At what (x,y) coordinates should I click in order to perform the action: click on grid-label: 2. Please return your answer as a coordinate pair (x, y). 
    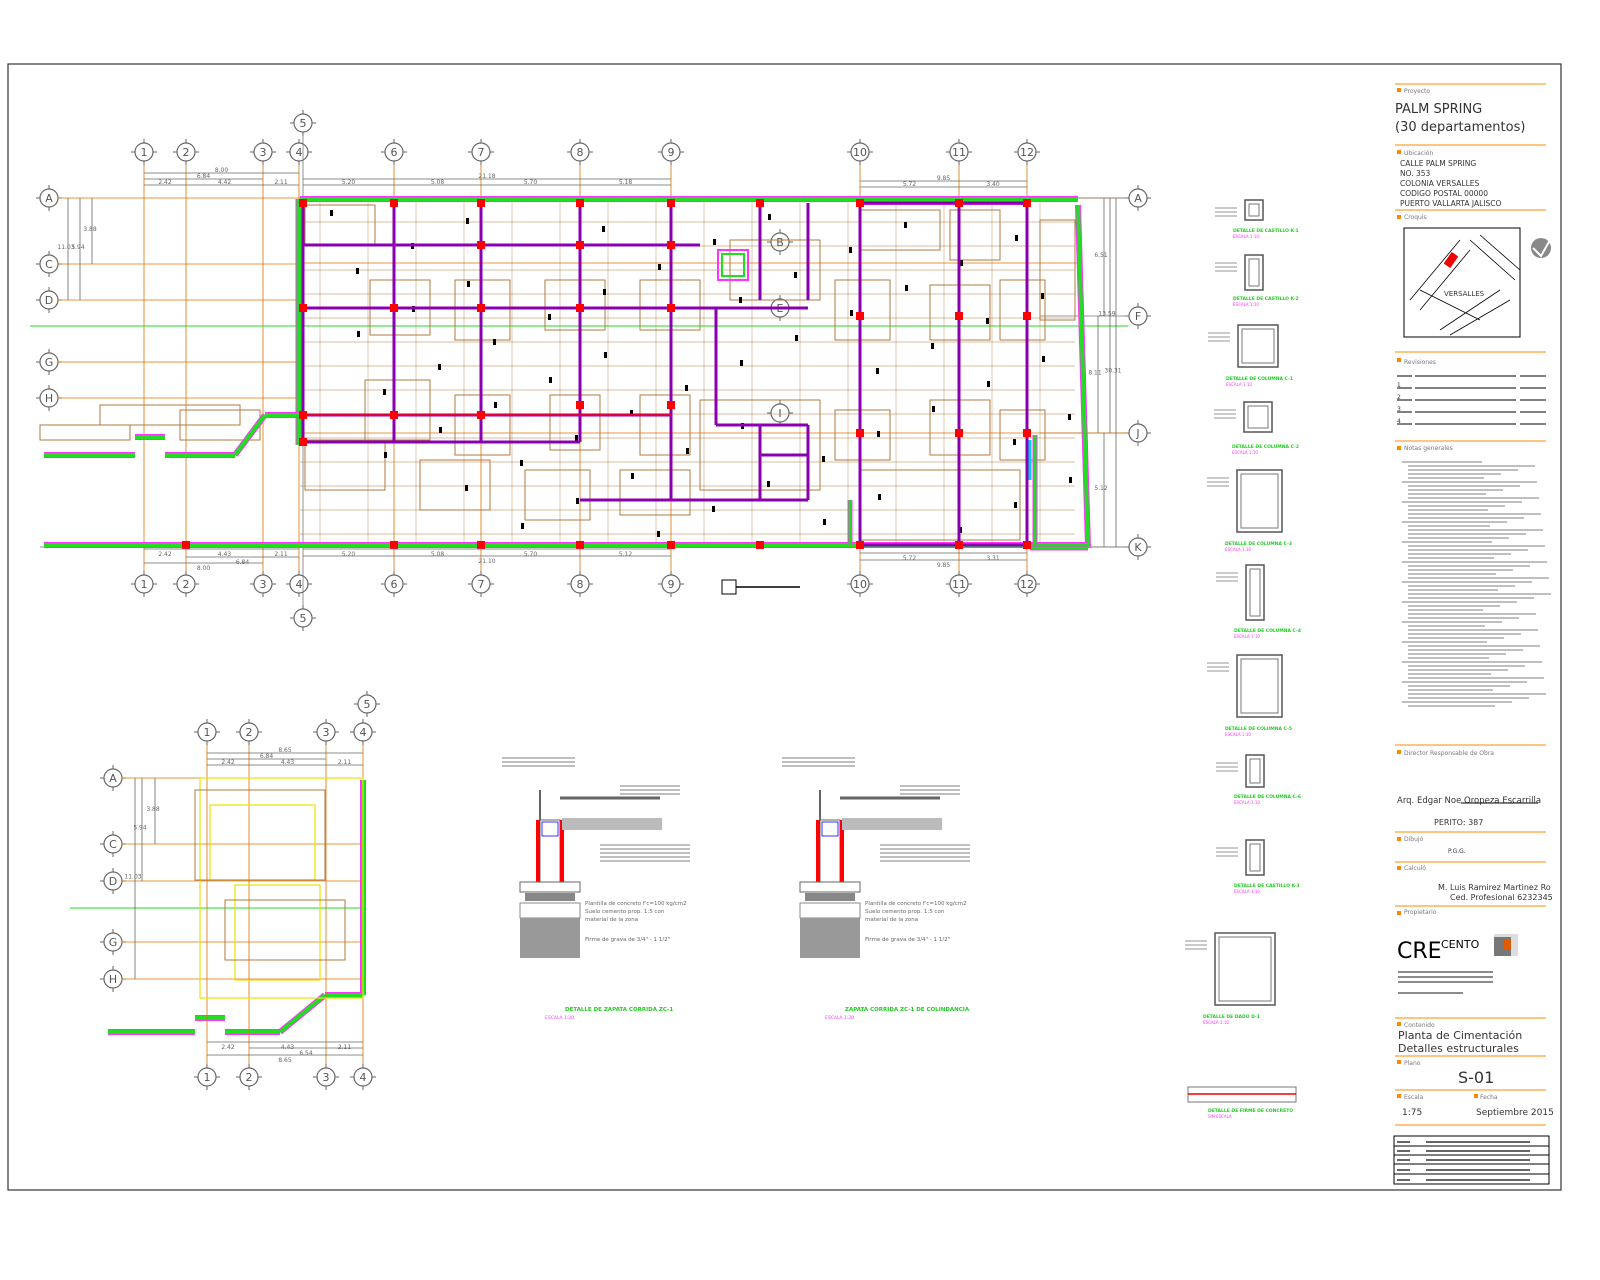
    Looking at the image, I should click on (186, 584).